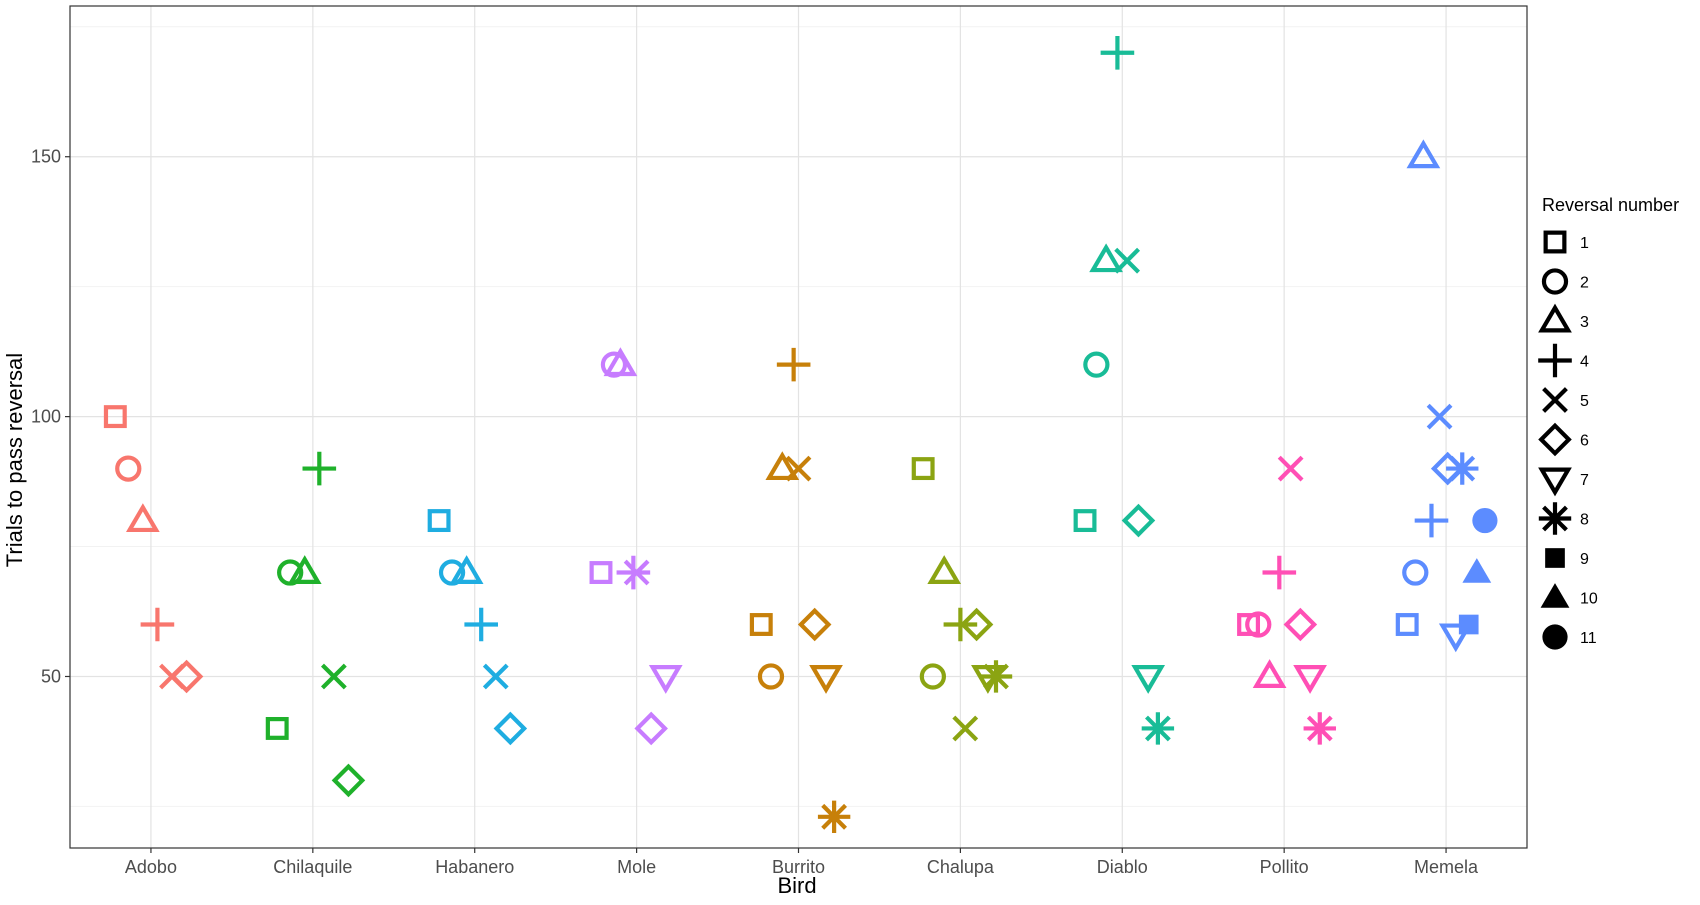 Image resolution: width=1700 pixels, height=905 pixels. Describe the element at coordinates (1584, 480) in the screenshot. I see `legend-label: 7` at that location.